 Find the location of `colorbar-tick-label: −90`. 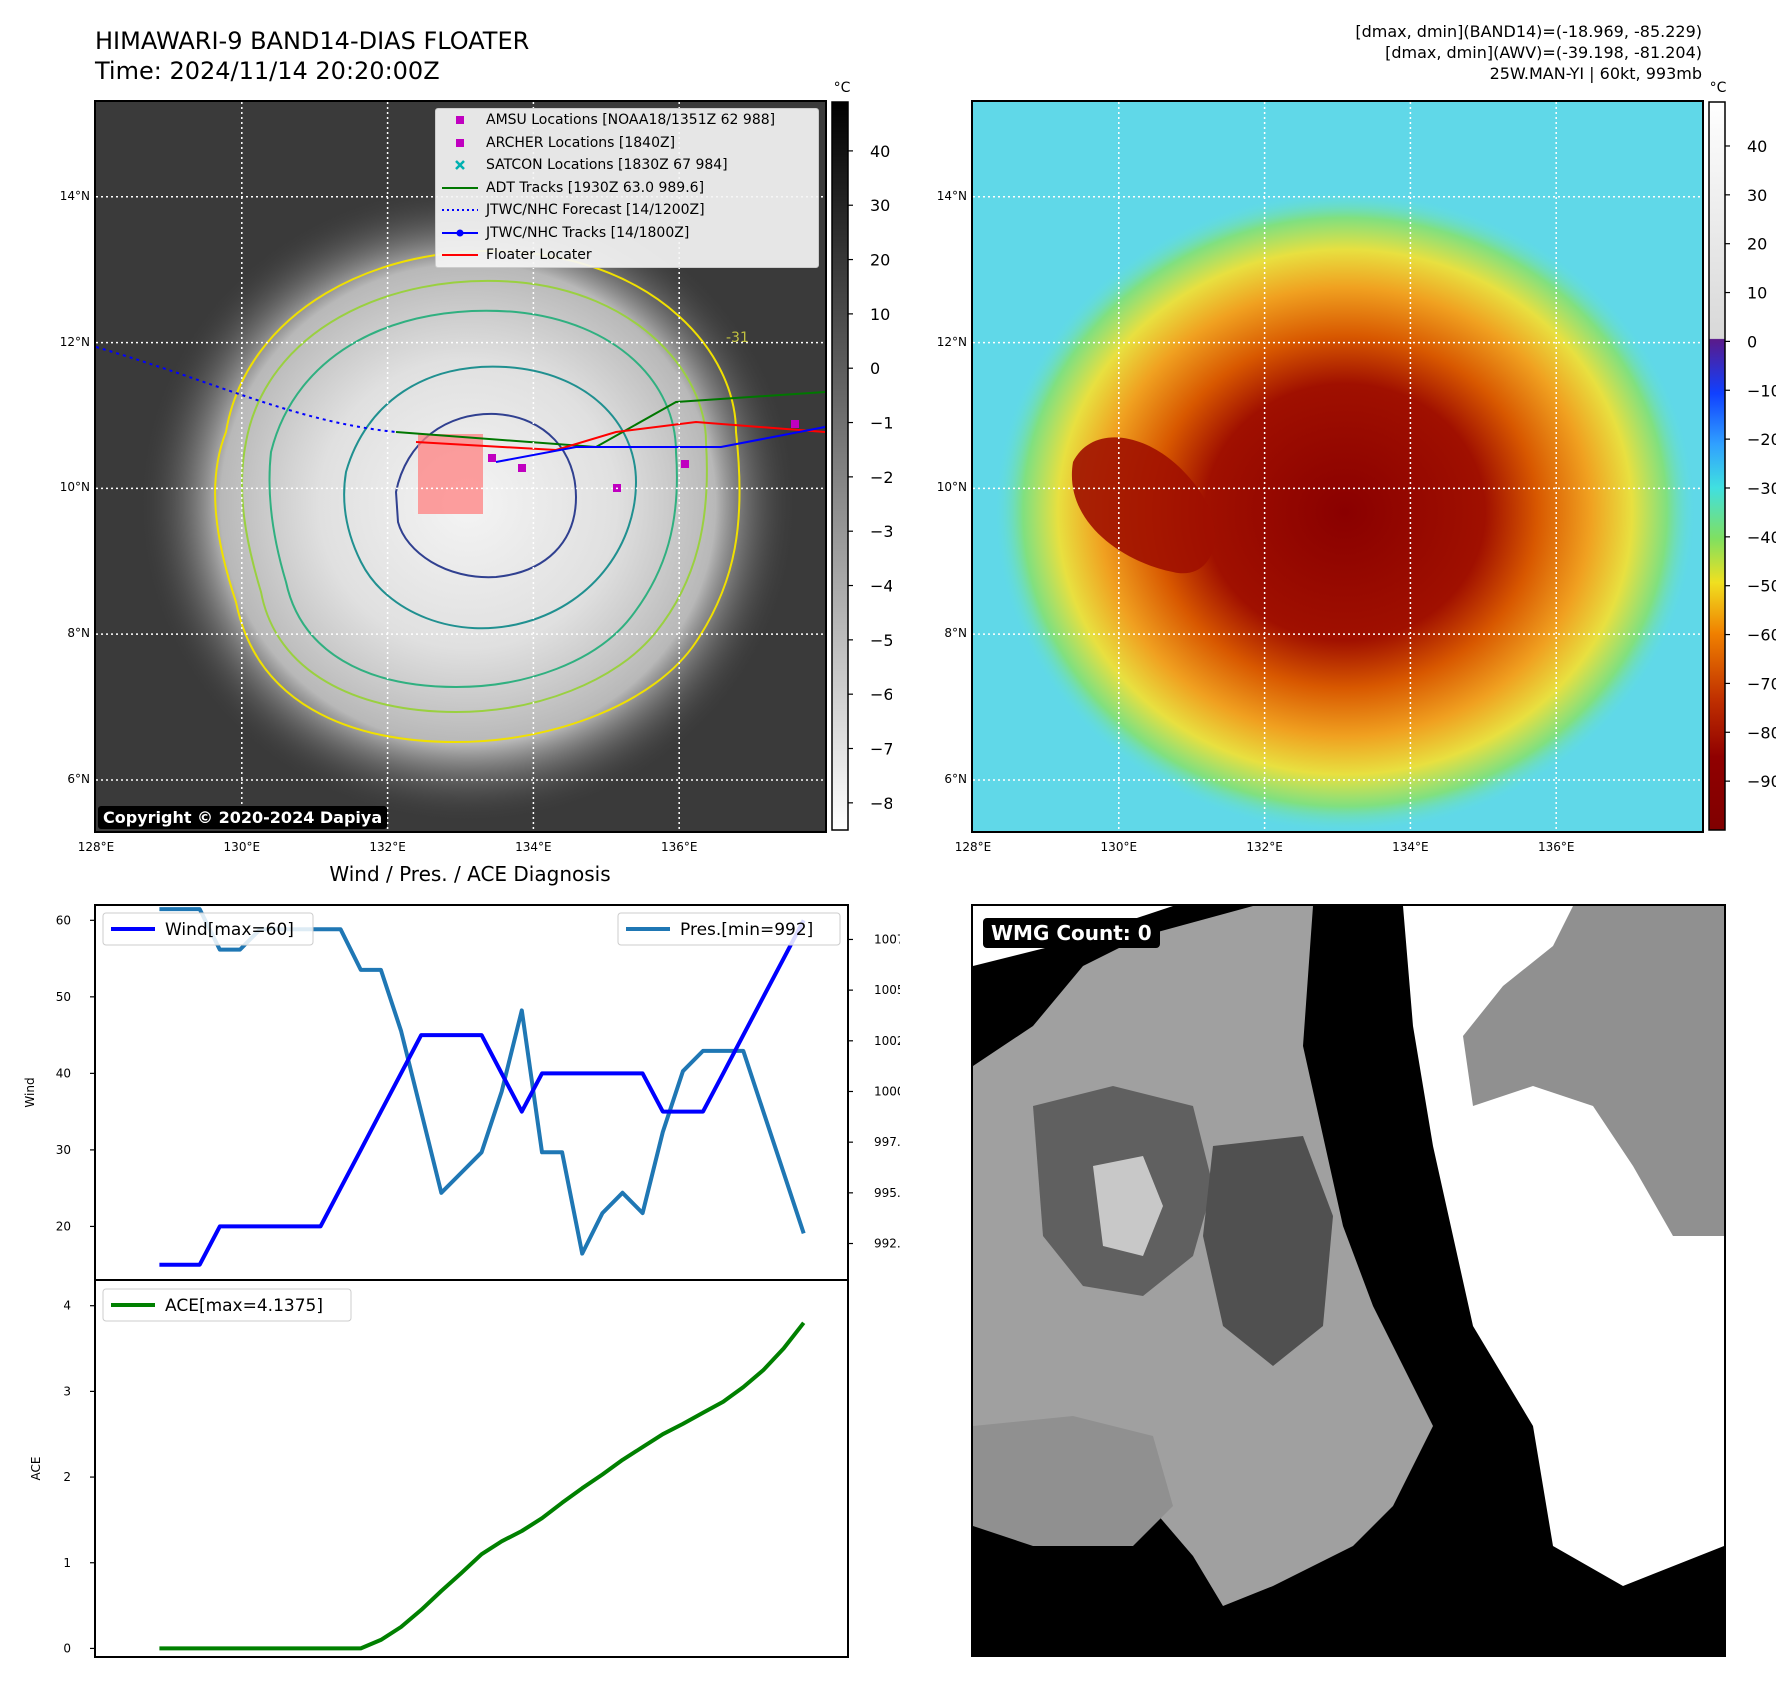

colorbar-tick-label: −90 is located at coordinates (1761, 781).